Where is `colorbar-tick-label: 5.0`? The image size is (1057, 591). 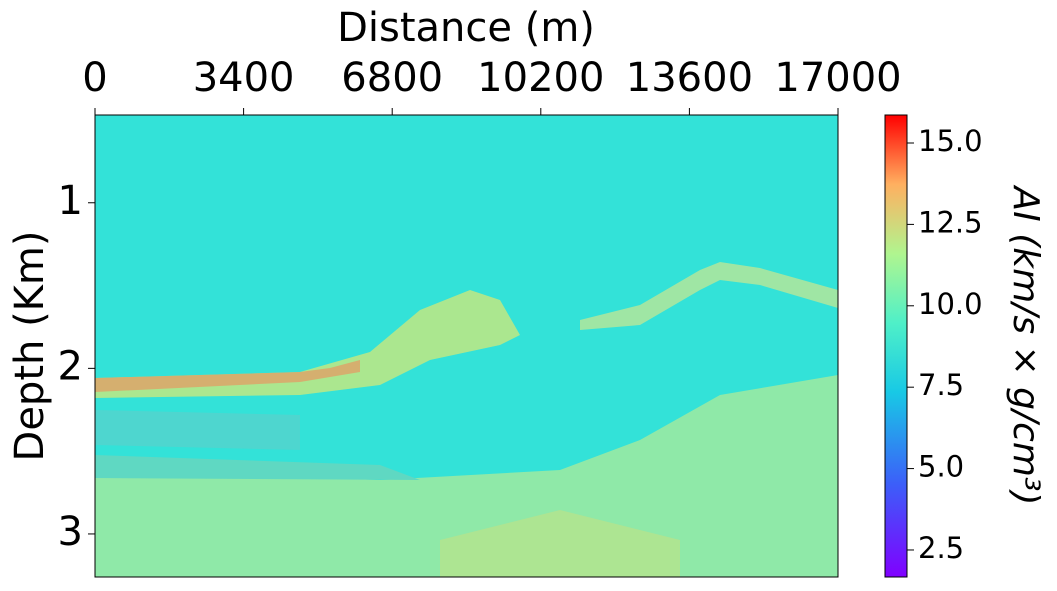 colorbar-tick-label: 5.0 is located at coordinates (941, 467).